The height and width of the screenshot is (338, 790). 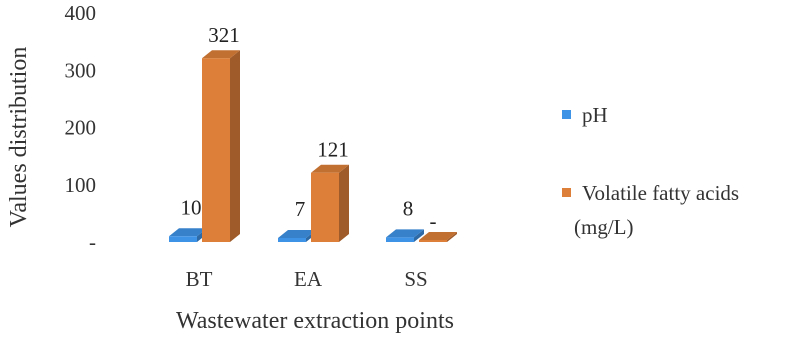 I want to click on bar-ss-ph, so click(x=405, y=235).